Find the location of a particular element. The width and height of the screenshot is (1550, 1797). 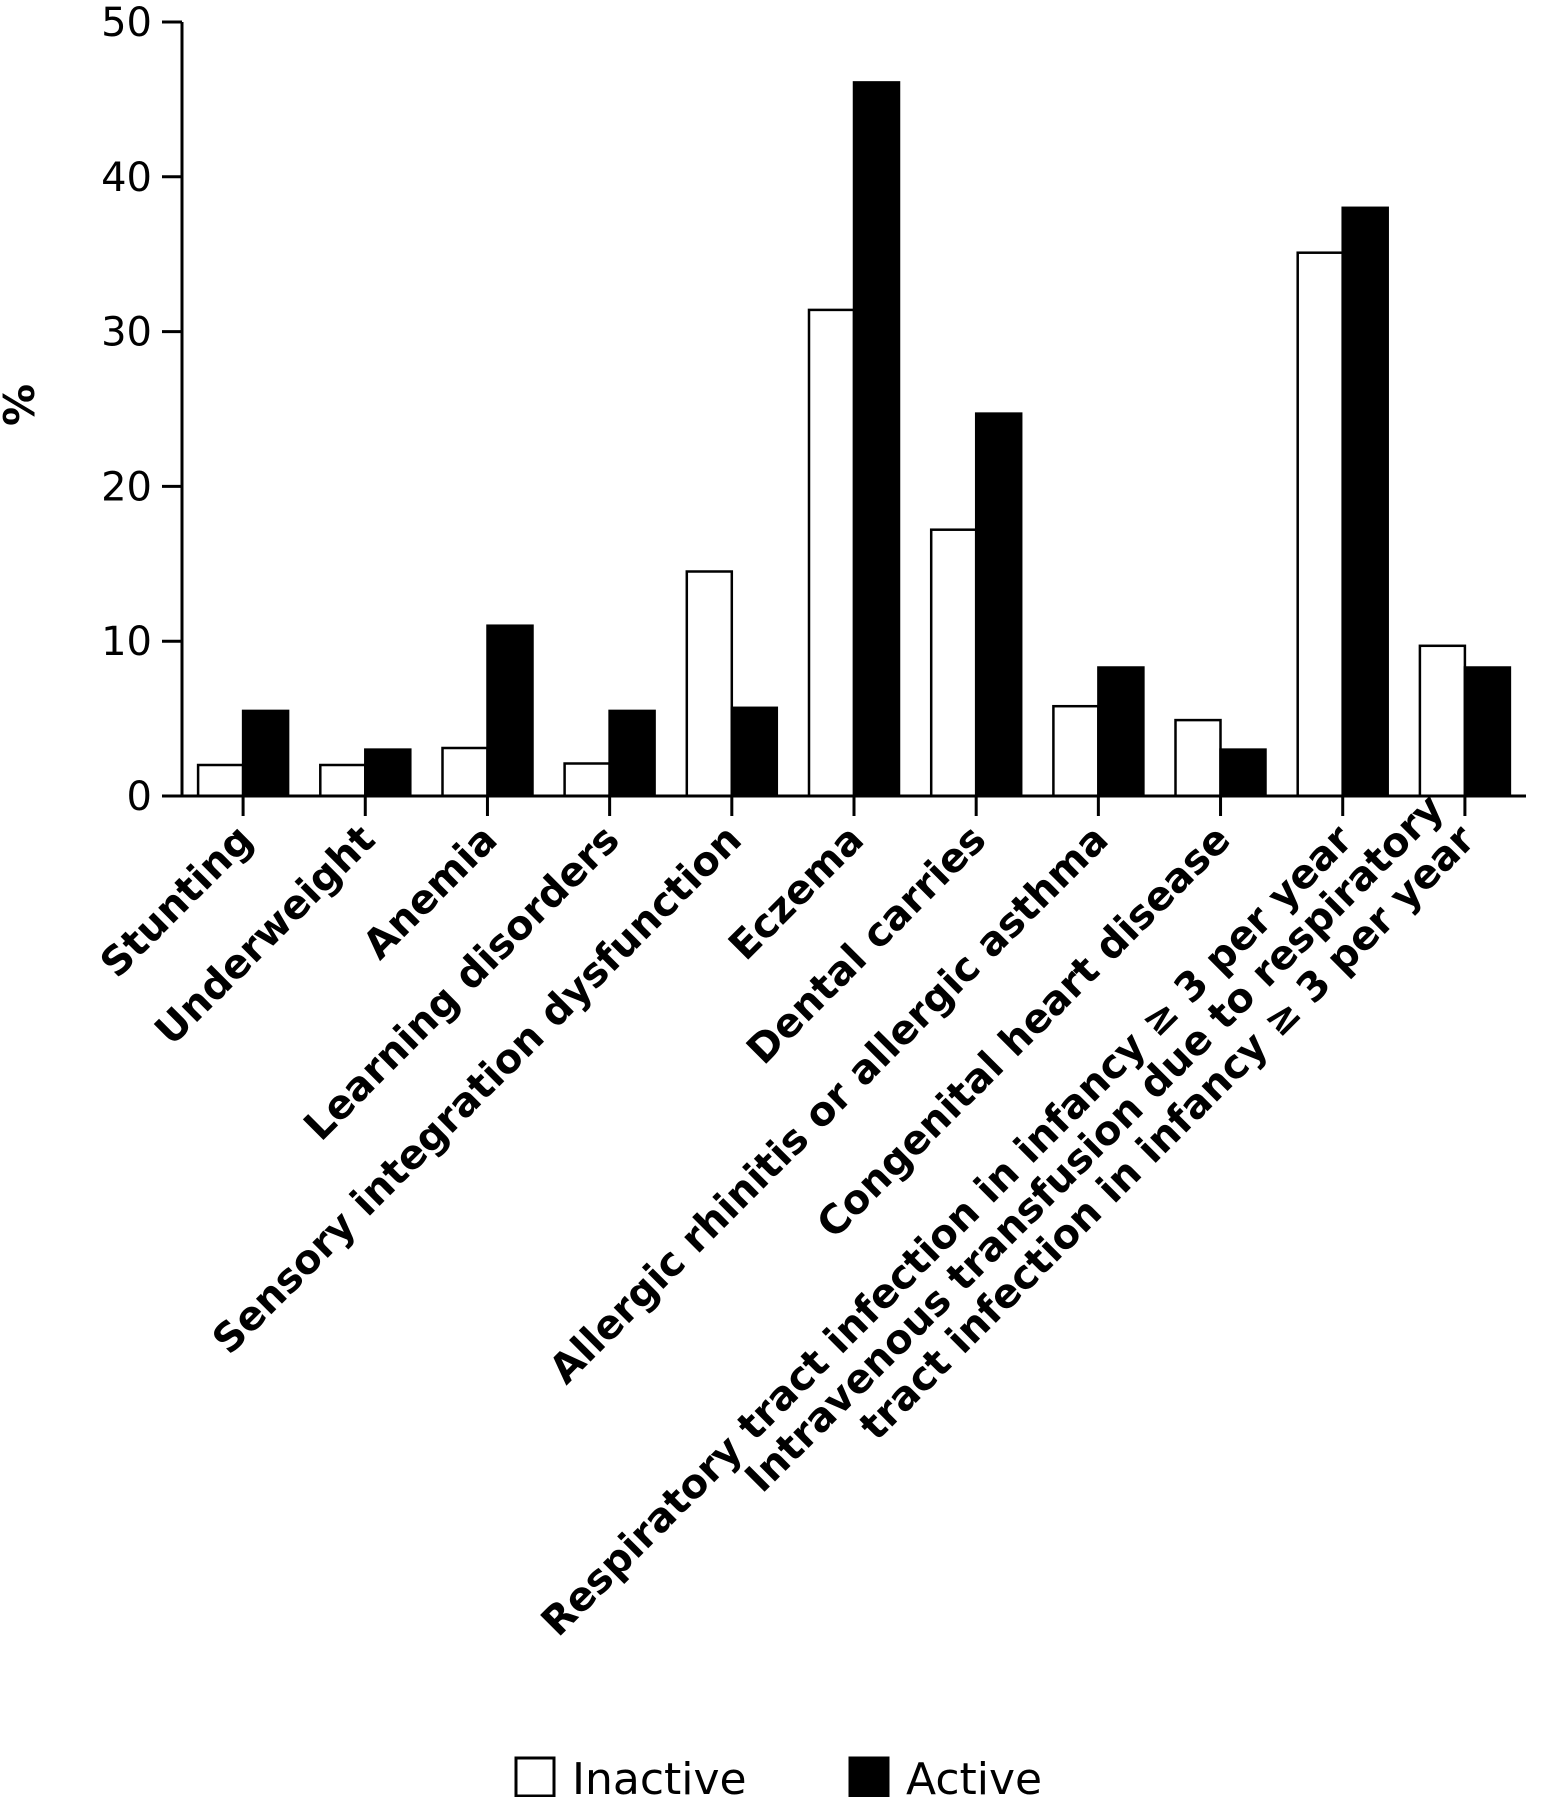

y-tick-label: 40 is located at coordinates (126, 178).